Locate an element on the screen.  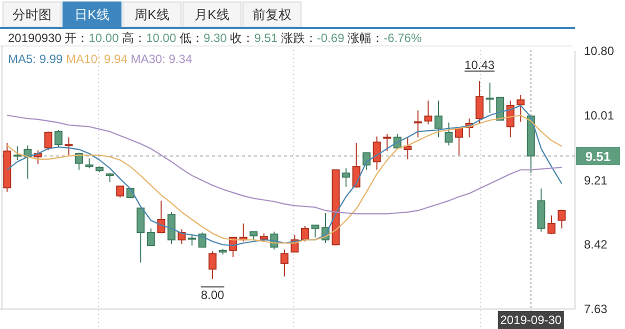
y-tick-label: 8.42 is located at coordinates (596, 245).